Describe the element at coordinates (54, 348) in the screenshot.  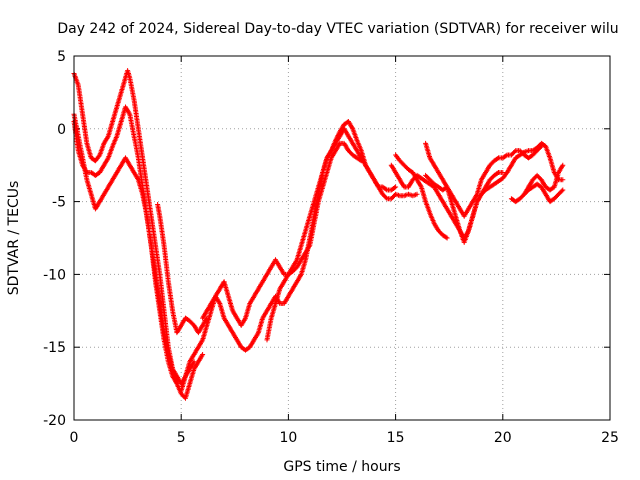
I see `y-tick-label: -15` at that location.